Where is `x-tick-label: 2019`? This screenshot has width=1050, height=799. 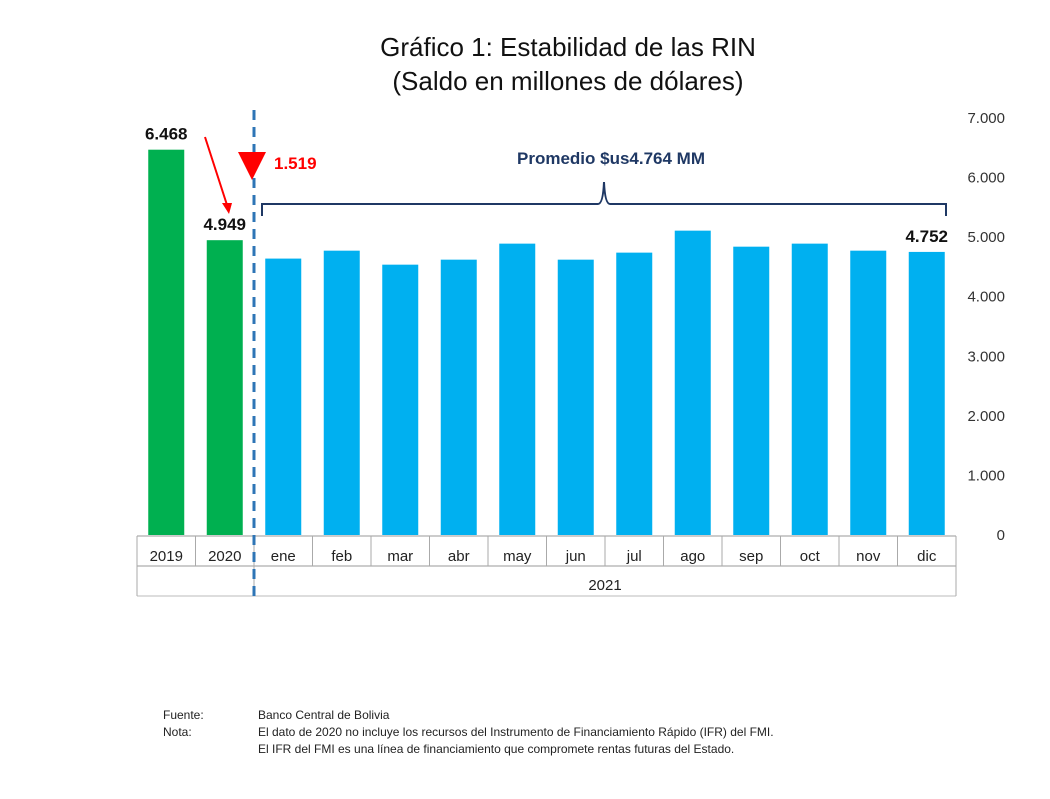
x-tick-label: 2019 is located at coordinates (166, 556).